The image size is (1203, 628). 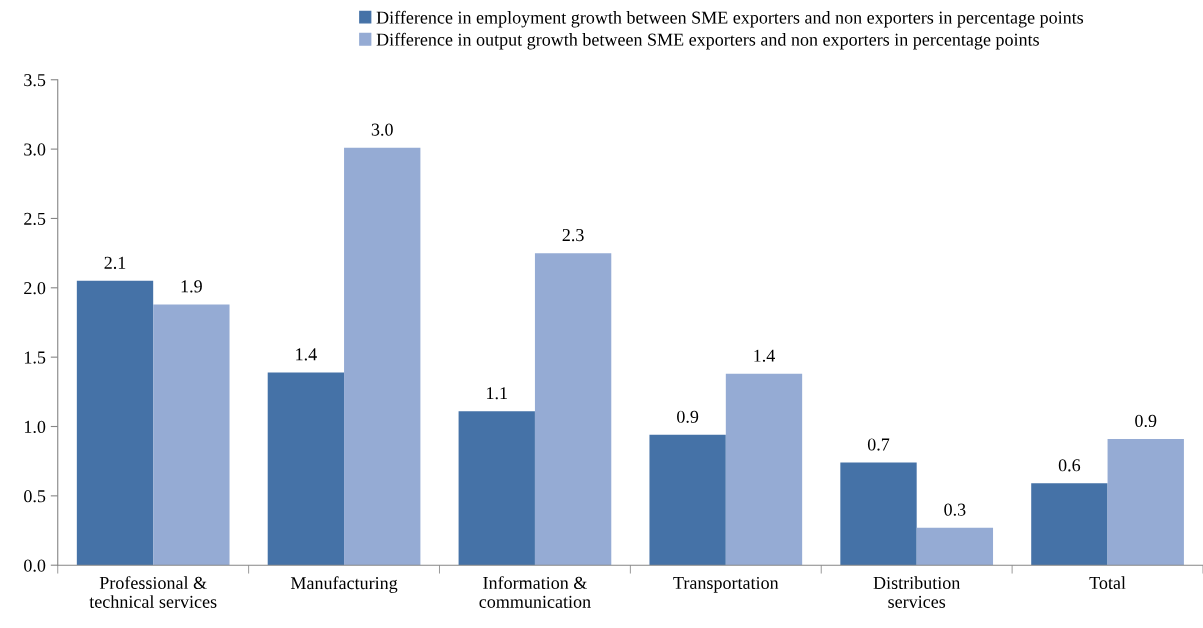 What do you see at coordinates (382, 129) in the screenshot?
I see `data-label: 3.0` at bounding box center [382, 129].